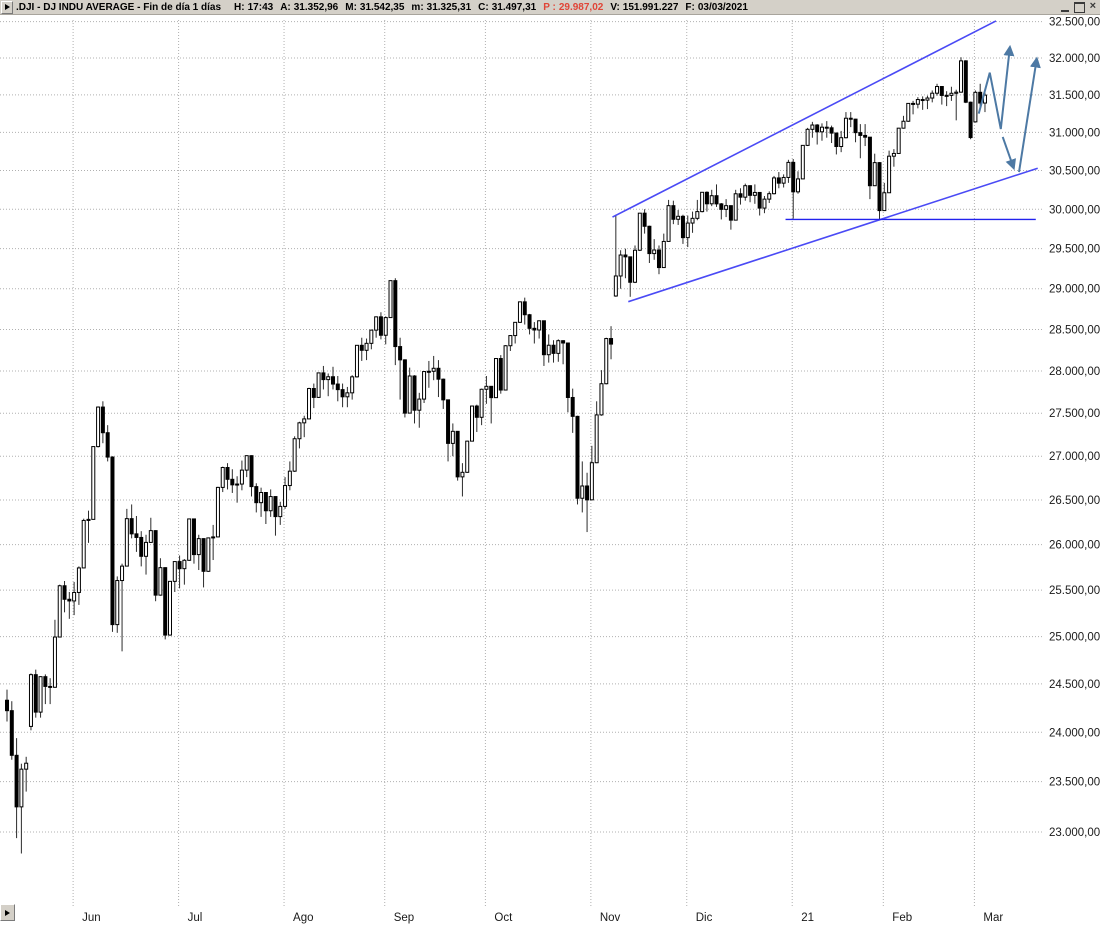 The image size is (1100, 926). I want to click on panel-toggle-button, so click(7, 7).